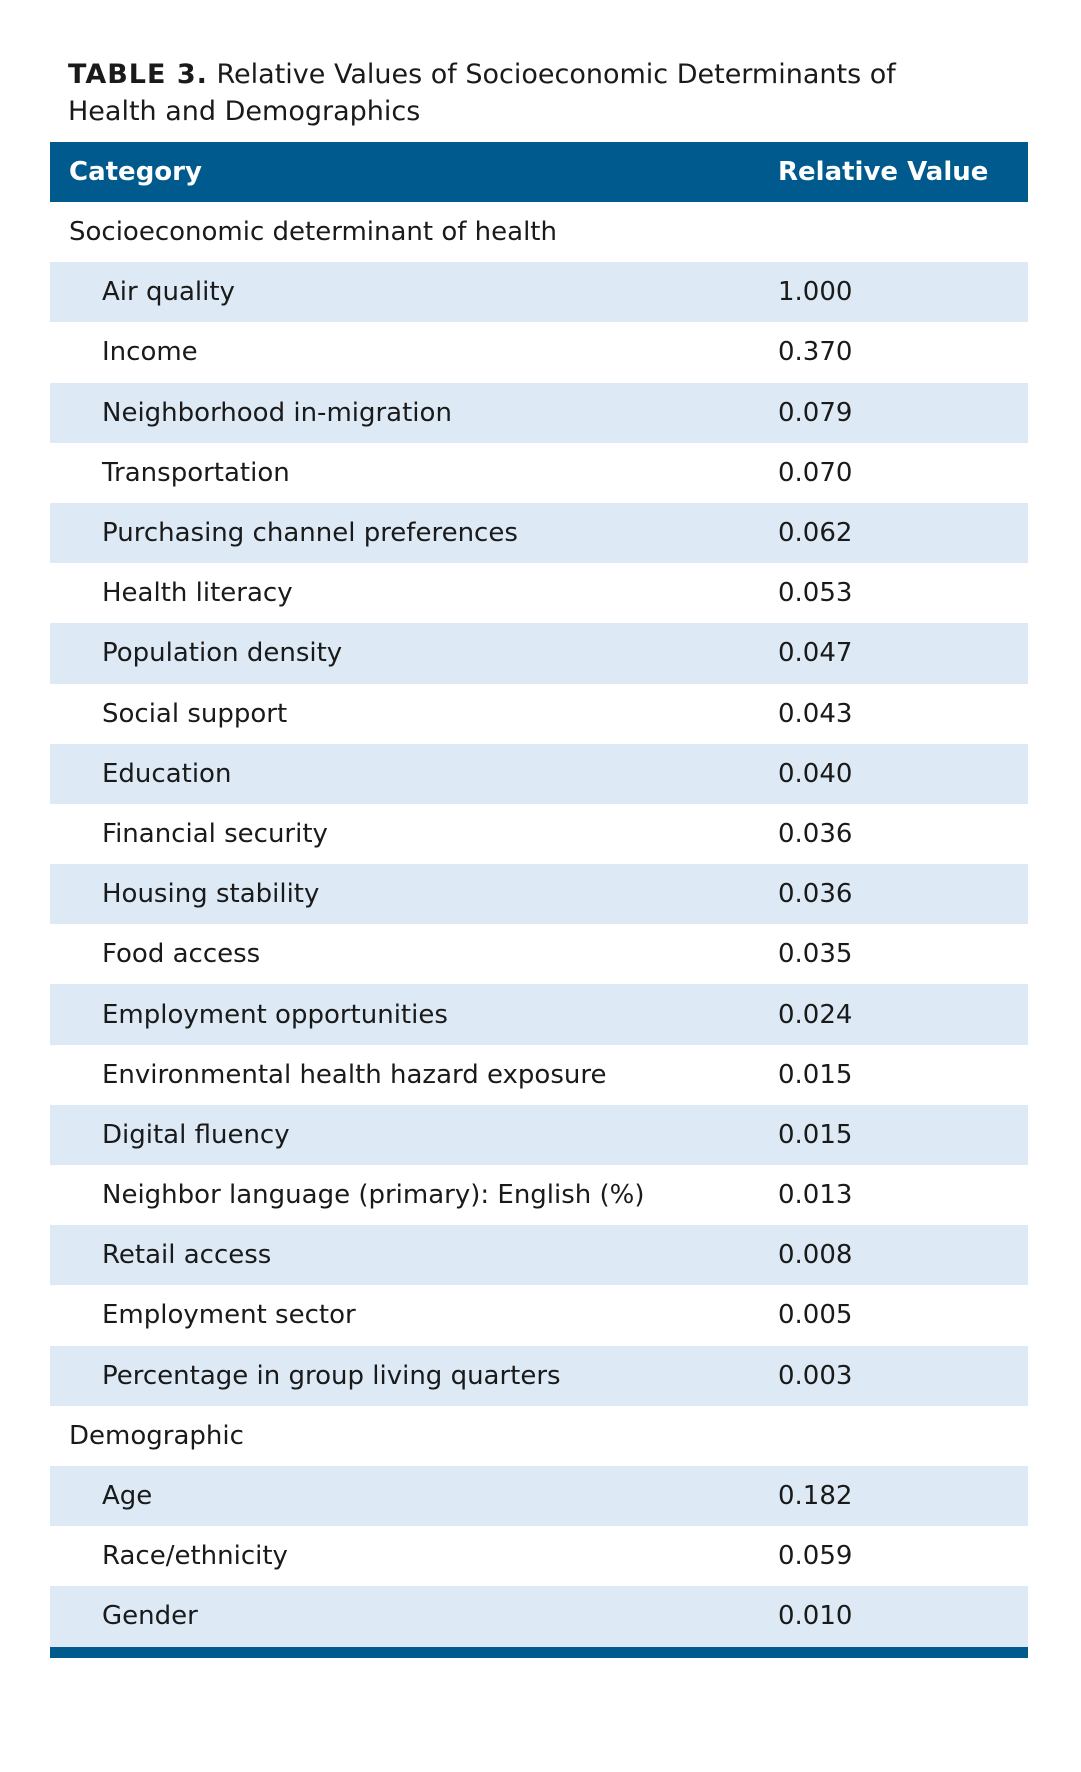 Image resolution: width=1081 pixels, height=1772 pixels. I want to click on table-row: Financial security 0.036, so click(539, 834).